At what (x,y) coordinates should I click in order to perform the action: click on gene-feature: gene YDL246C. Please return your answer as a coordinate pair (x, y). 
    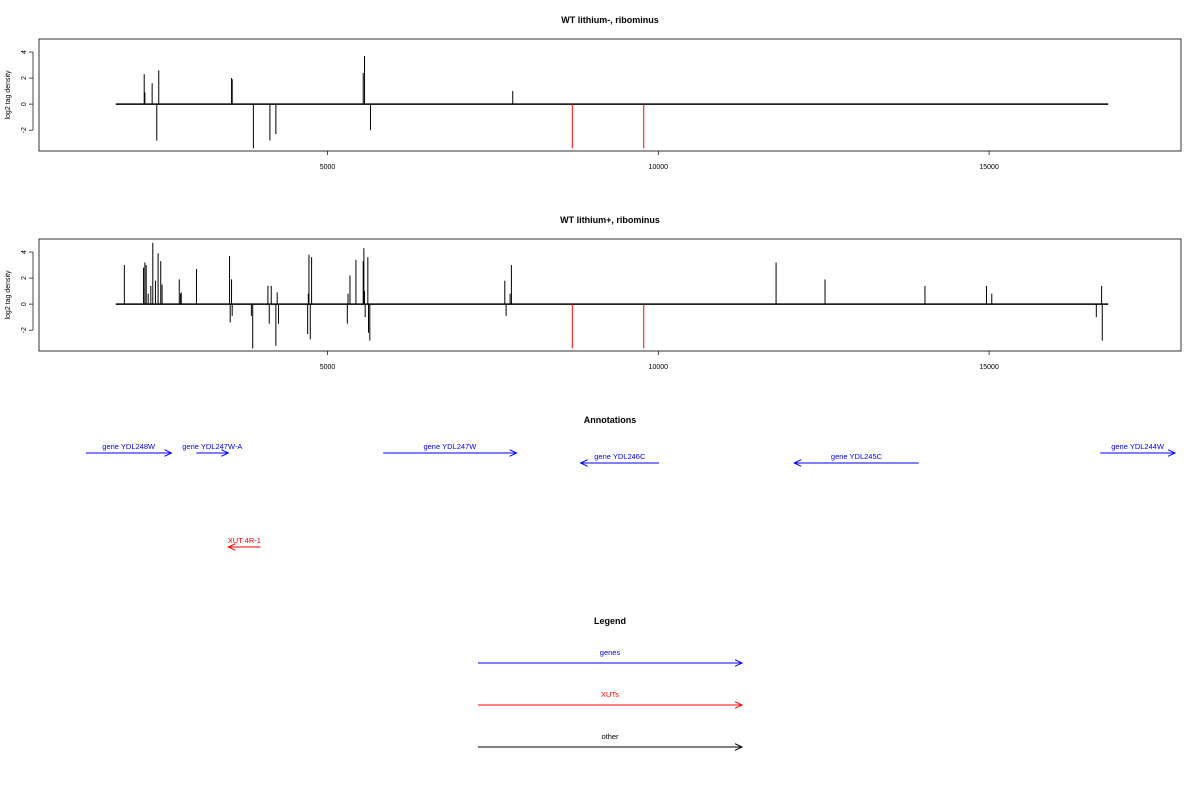
    Looking at the image, I should click on (619, 459).